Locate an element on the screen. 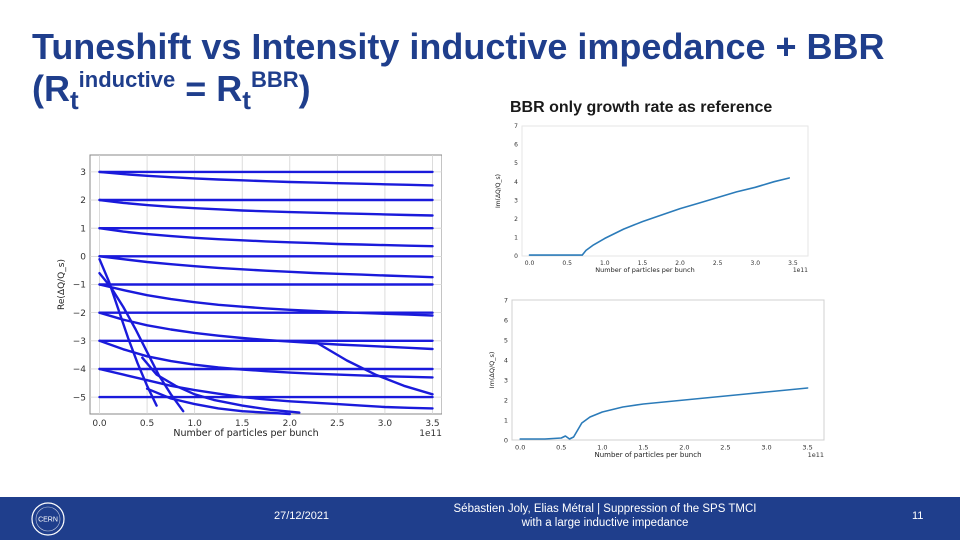 Image resolution: width=960 pixels, height=540 pixels. y-axis-label: Re(ΔQ/Q_s) is located at coordinates (62, 284).